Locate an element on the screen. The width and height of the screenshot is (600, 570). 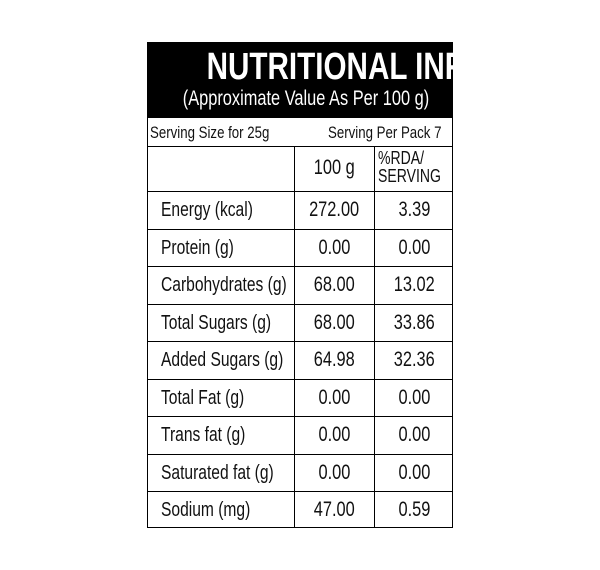
value-100g-text: 272.00 is located at coordinates (334, 209).